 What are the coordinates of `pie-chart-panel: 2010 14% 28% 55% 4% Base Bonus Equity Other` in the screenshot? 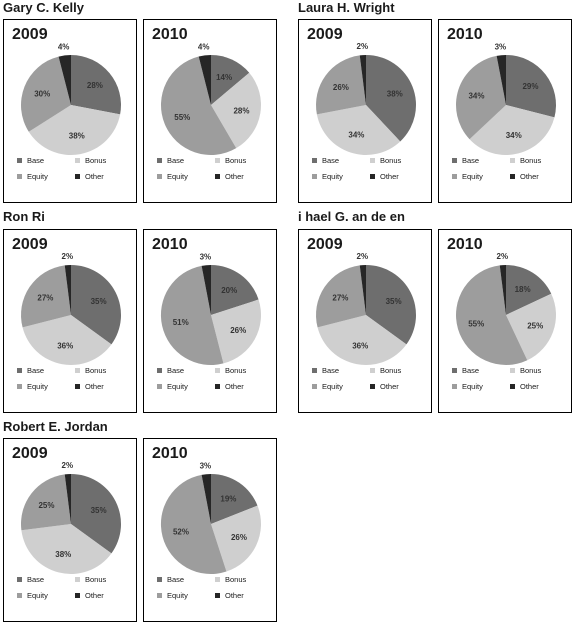 It's located at (210, 111).